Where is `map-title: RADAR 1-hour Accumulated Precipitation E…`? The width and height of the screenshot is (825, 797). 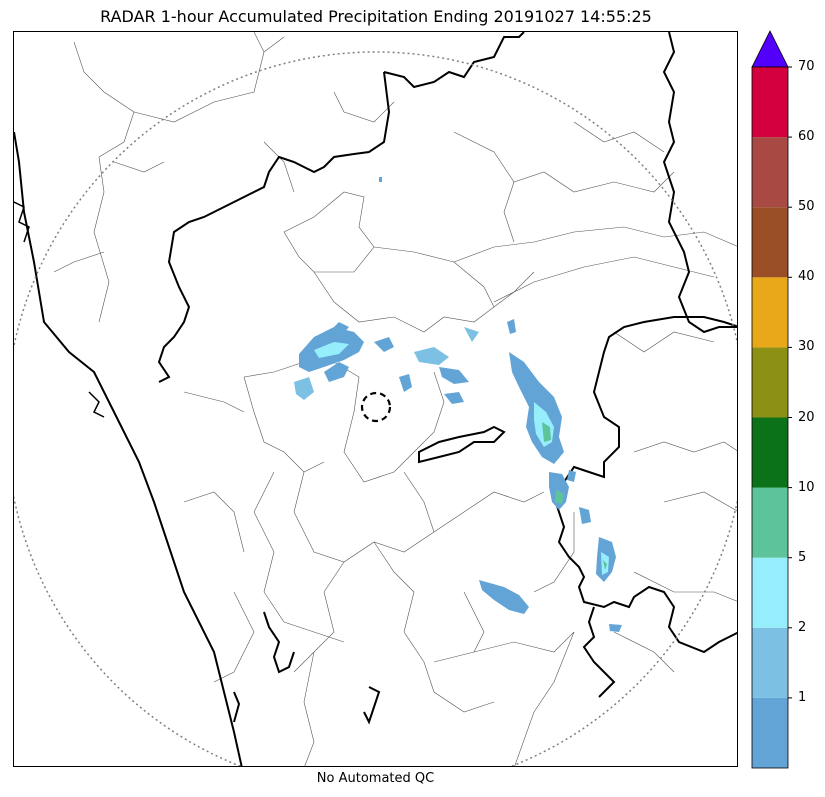
map-title: RADAR 1-hour Accumulated Precipitation E… is located at coordinates (376, 16).